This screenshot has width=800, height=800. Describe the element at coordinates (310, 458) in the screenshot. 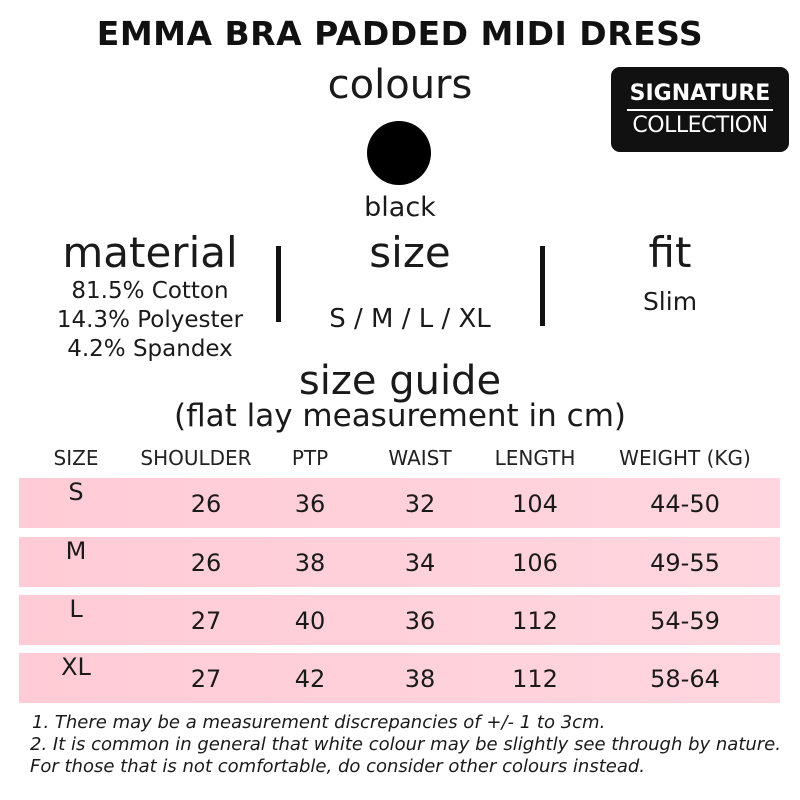

I see `column-header-ptp: PTP` at that location.